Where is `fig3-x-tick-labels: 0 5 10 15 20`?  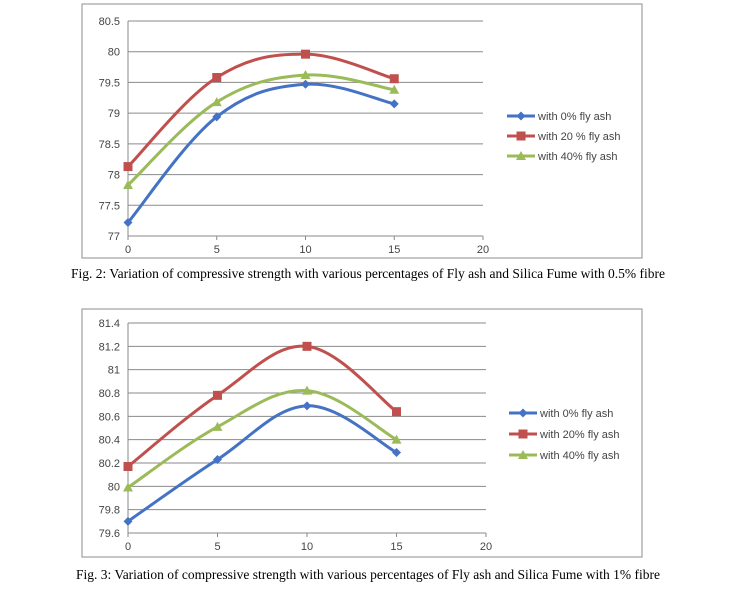
fig3-x-tick-labels: 0 5 10 15 20 is located at coordinates (308, 543).